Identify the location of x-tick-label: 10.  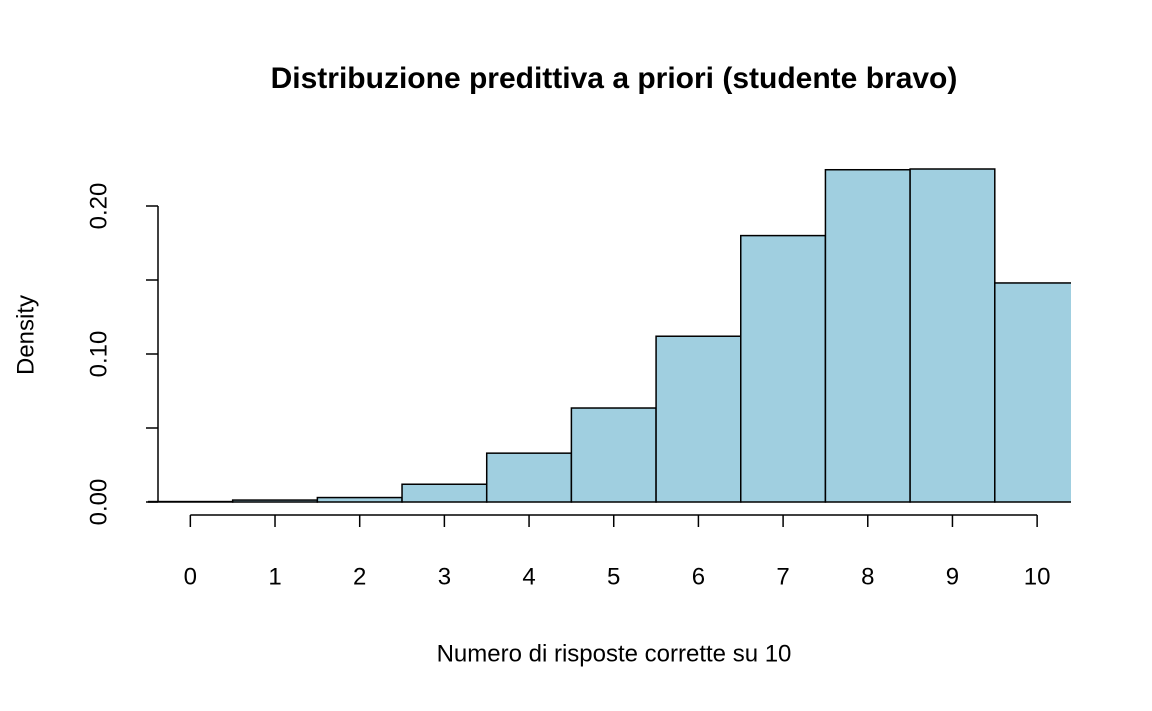
(1037, 576).